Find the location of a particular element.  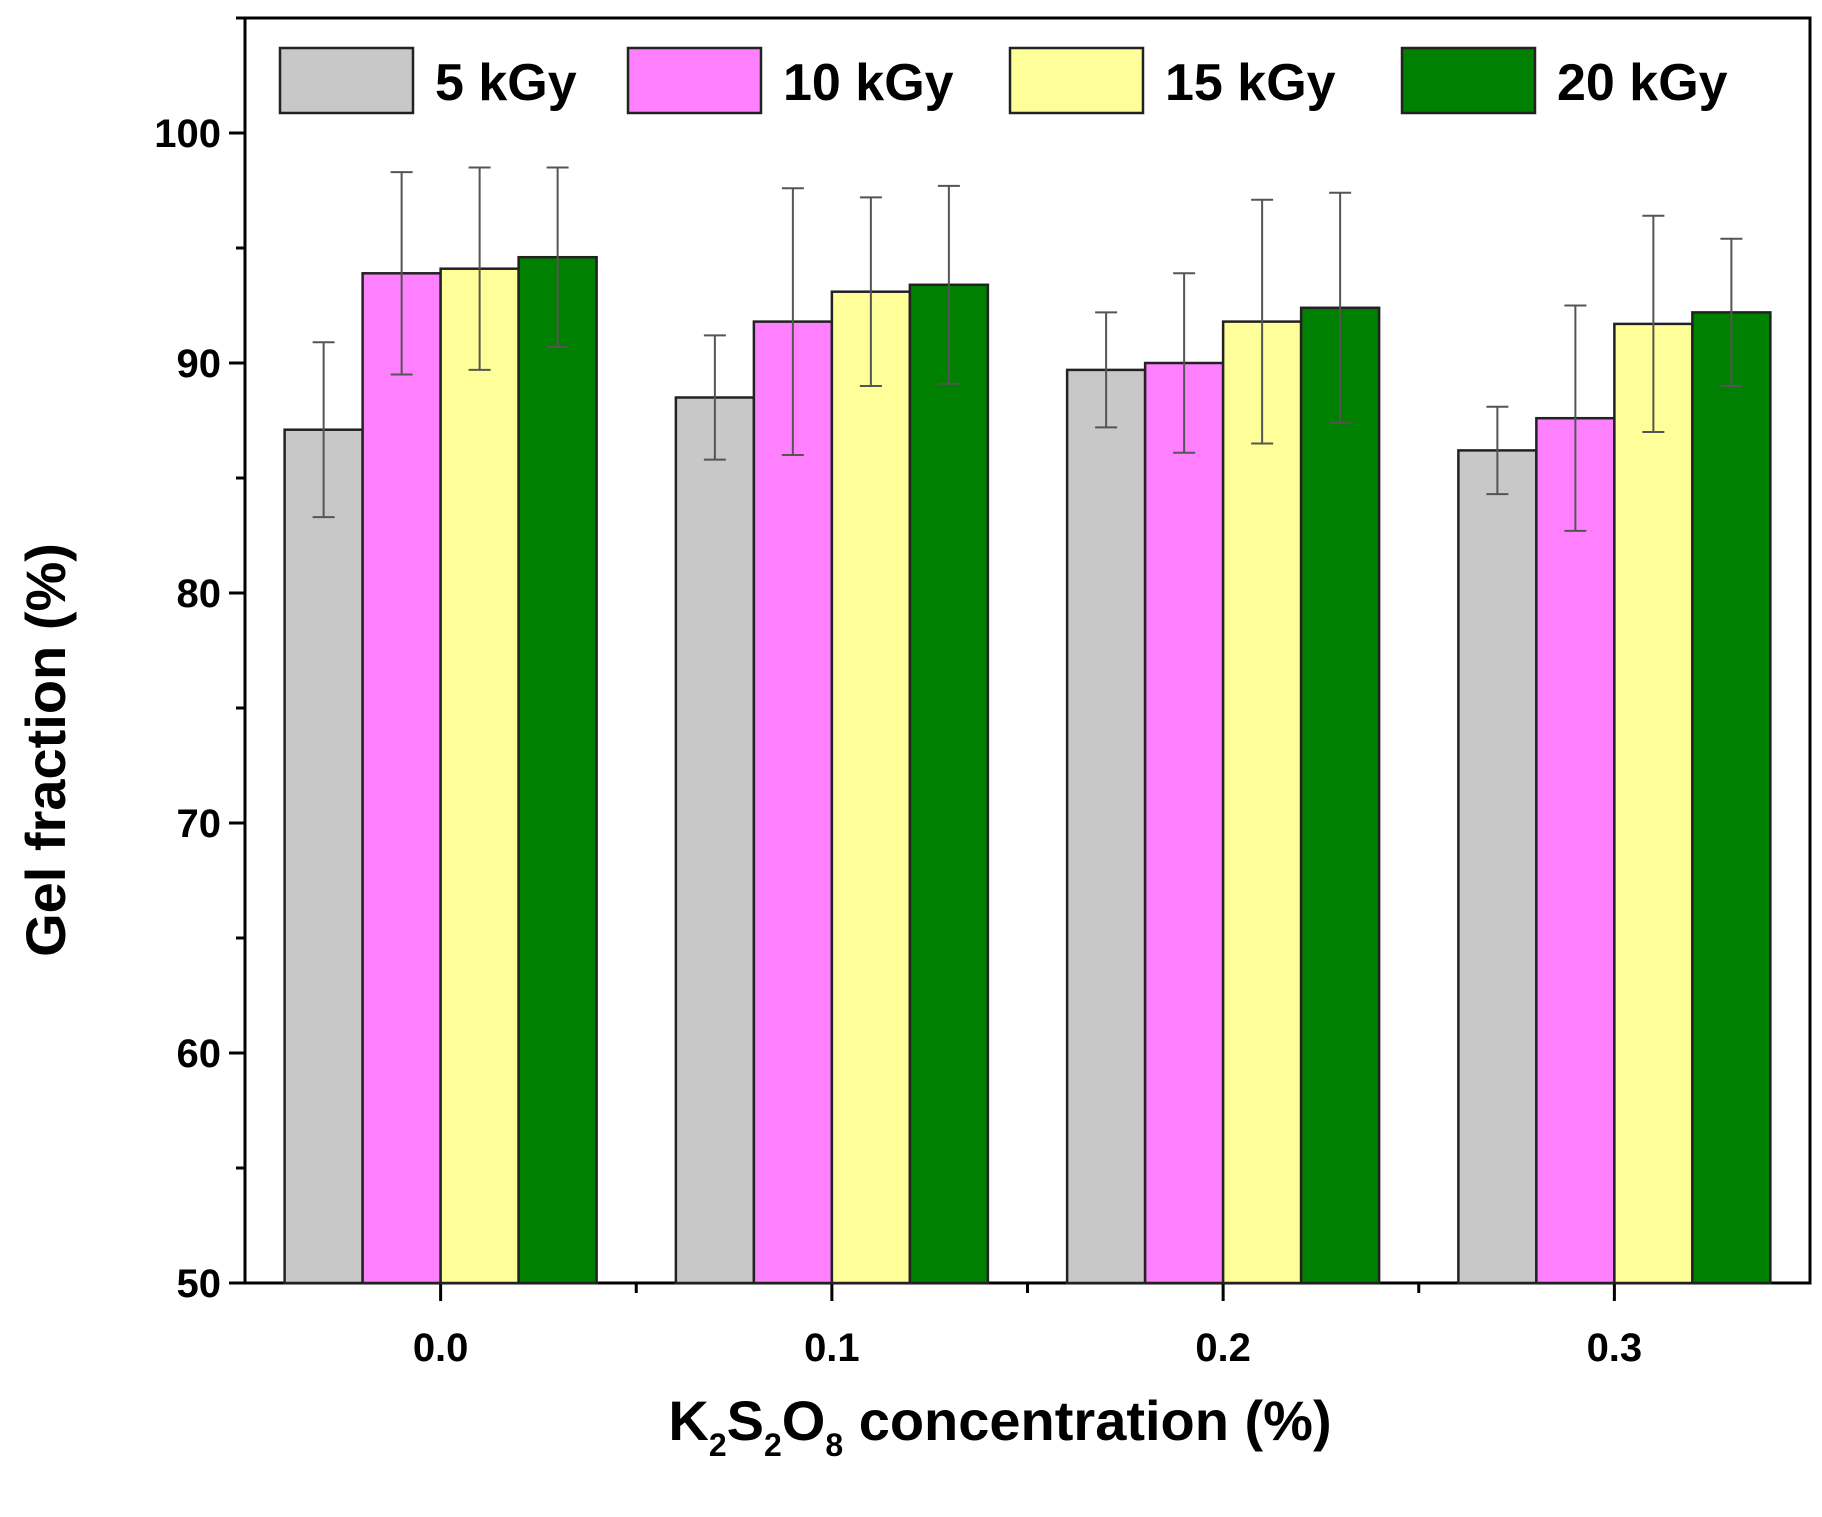

y-tick-label: 70 is located at coordinates (199, 824).